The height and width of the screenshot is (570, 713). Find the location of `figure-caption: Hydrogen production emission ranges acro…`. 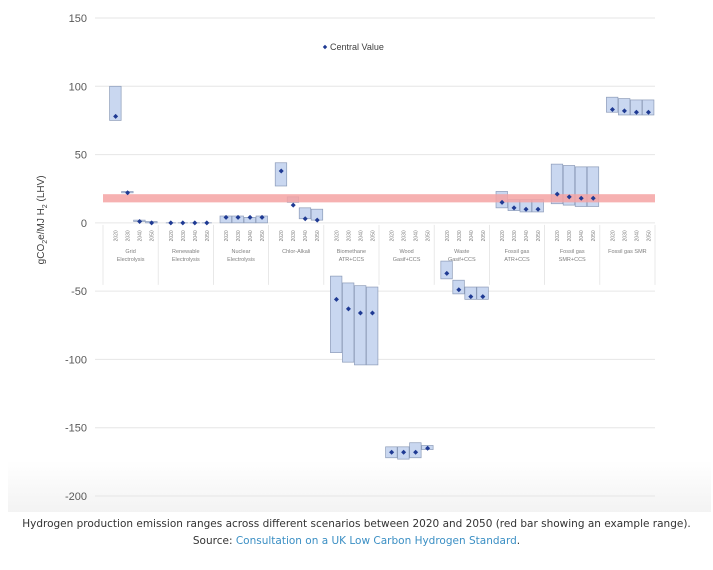

figure-caption: Hydrogen production emission ranges acro… is located at coordinates (356, 533).